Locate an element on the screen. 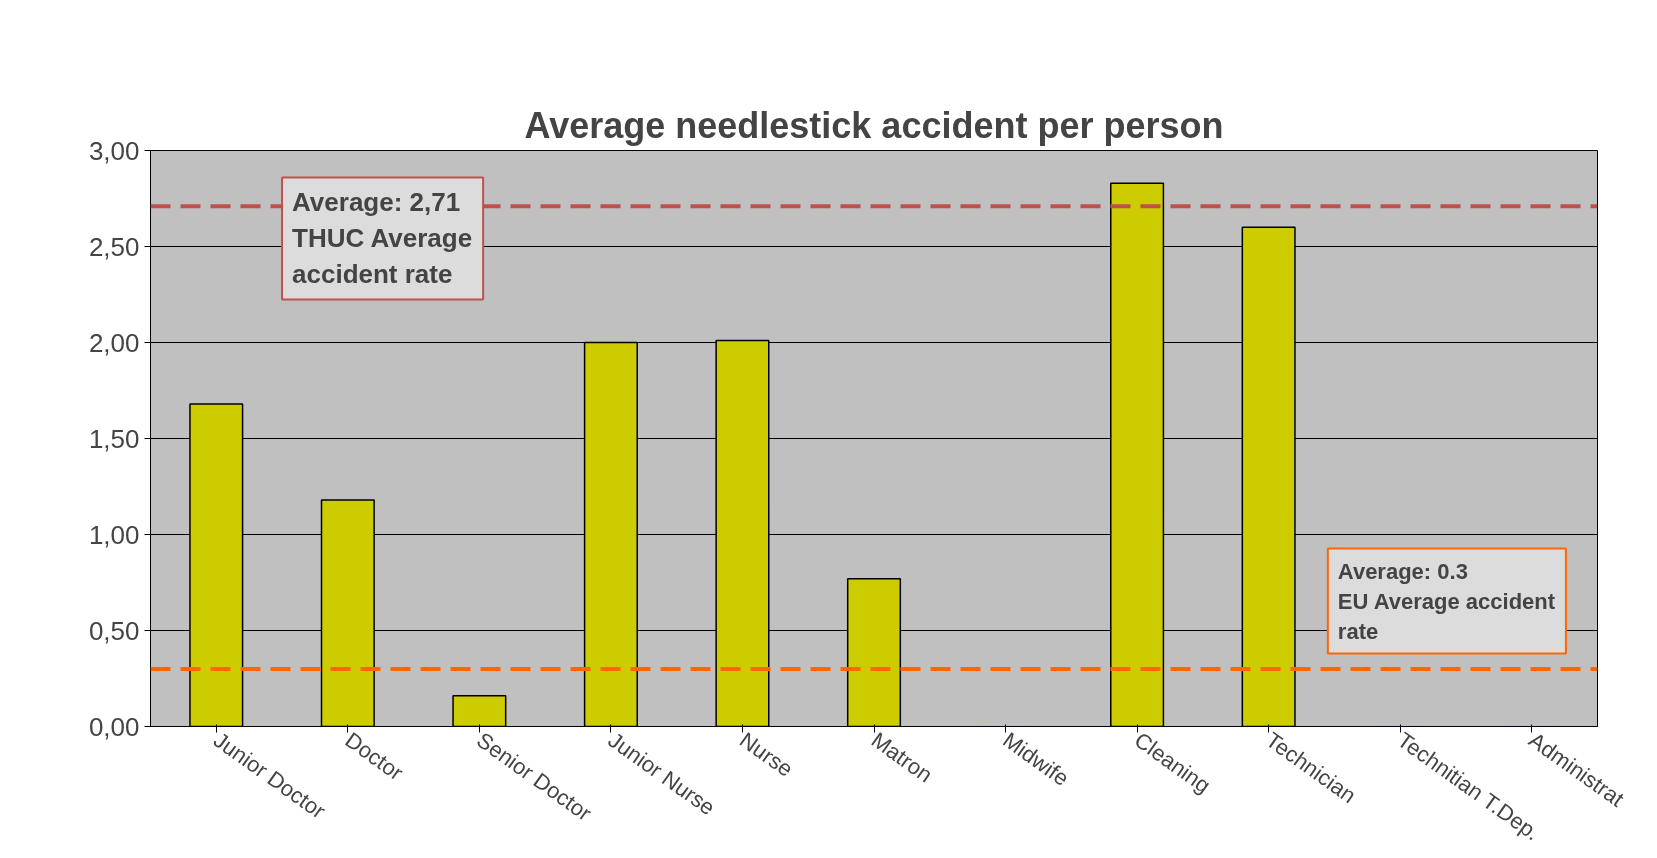 This screenshot has width=1657, height=858. y-tick-label: 1,00 is located at coordinates (114, 534).